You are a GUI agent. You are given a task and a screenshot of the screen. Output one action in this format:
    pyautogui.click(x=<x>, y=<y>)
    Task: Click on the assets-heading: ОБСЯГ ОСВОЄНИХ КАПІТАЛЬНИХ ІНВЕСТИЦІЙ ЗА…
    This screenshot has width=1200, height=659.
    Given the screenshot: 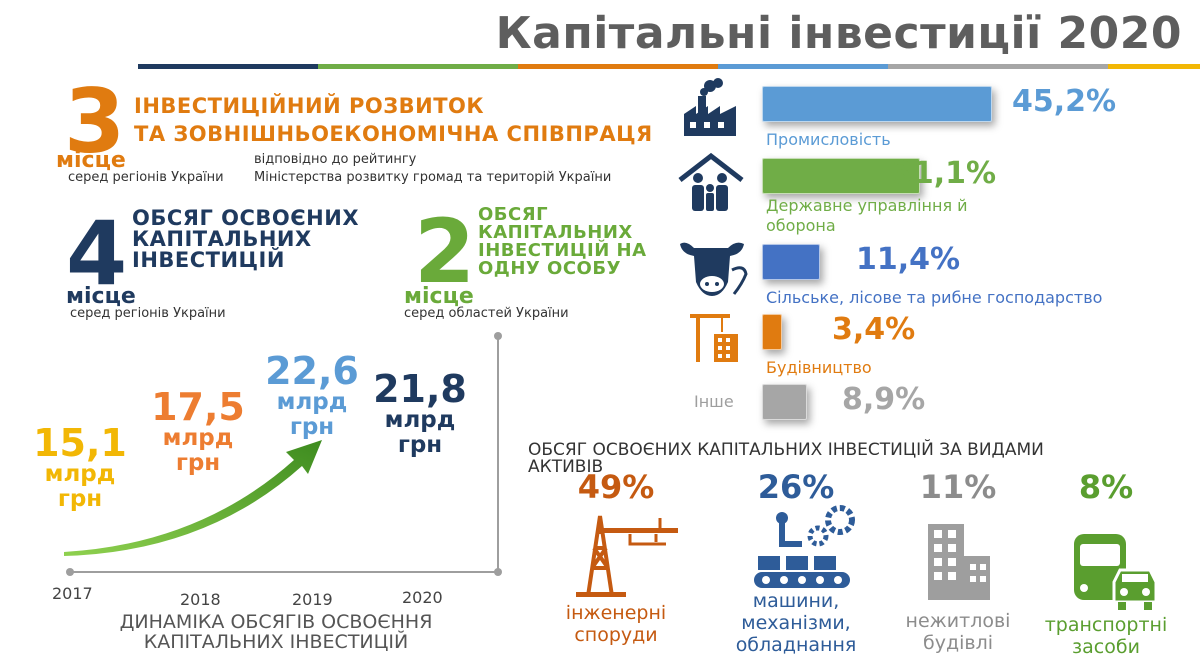 What is the action you would take?
    pyautogui.click(x=786, y=458)
    